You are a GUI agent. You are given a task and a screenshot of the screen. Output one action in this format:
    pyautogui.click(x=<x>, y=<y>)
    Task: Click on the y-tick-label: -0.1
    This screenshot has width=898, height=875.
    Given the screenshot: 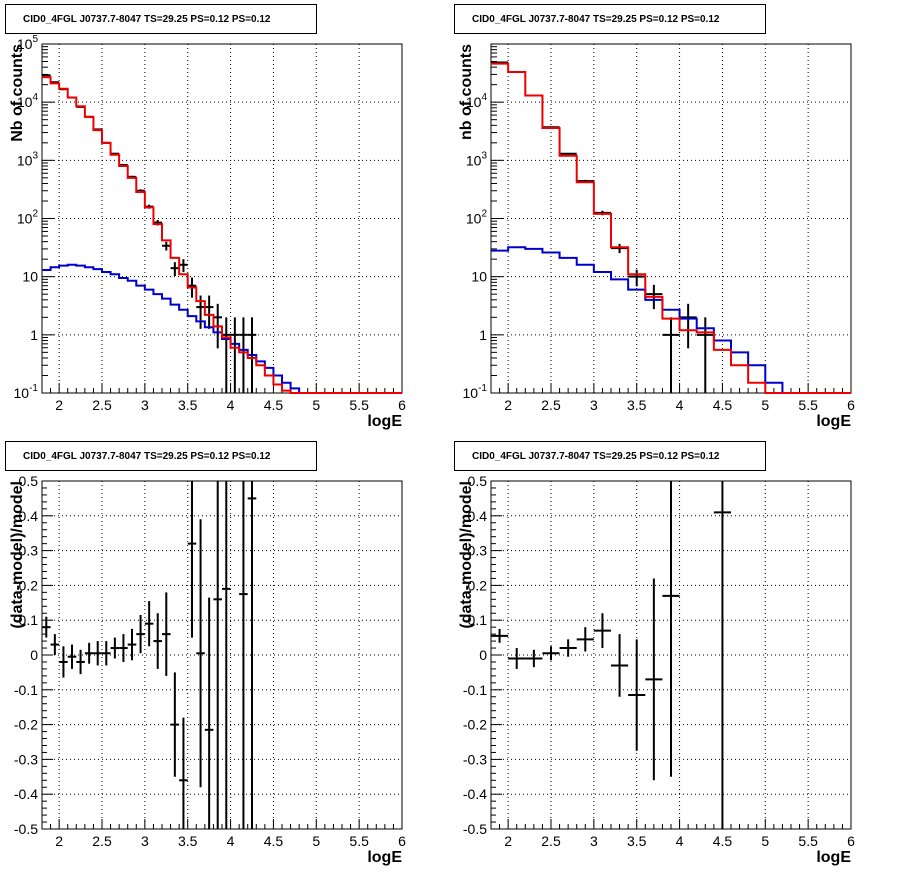 What is the action you would take?
    pyautogui.click(x=26, y=690)
    